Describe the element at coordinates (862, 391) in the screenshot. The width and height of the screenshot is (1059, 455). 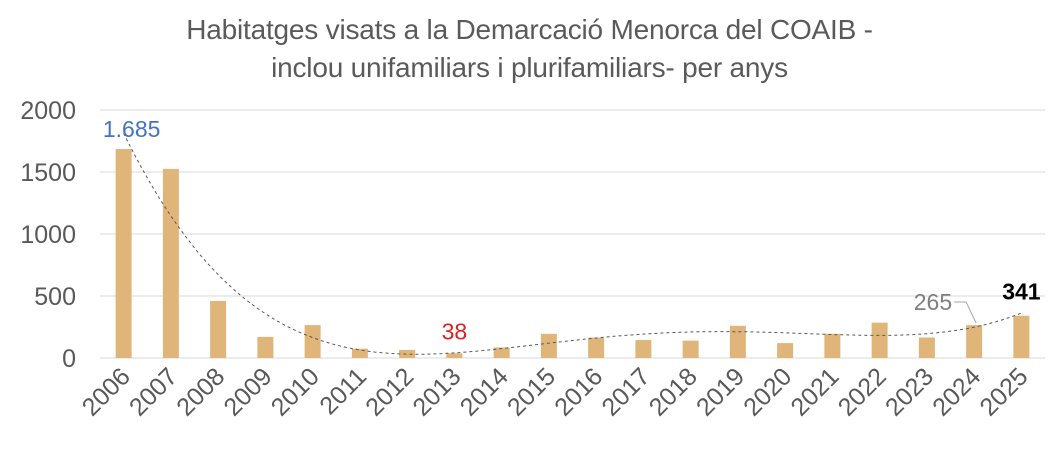
I see `x-tick-label-2022: 2022` at that location.